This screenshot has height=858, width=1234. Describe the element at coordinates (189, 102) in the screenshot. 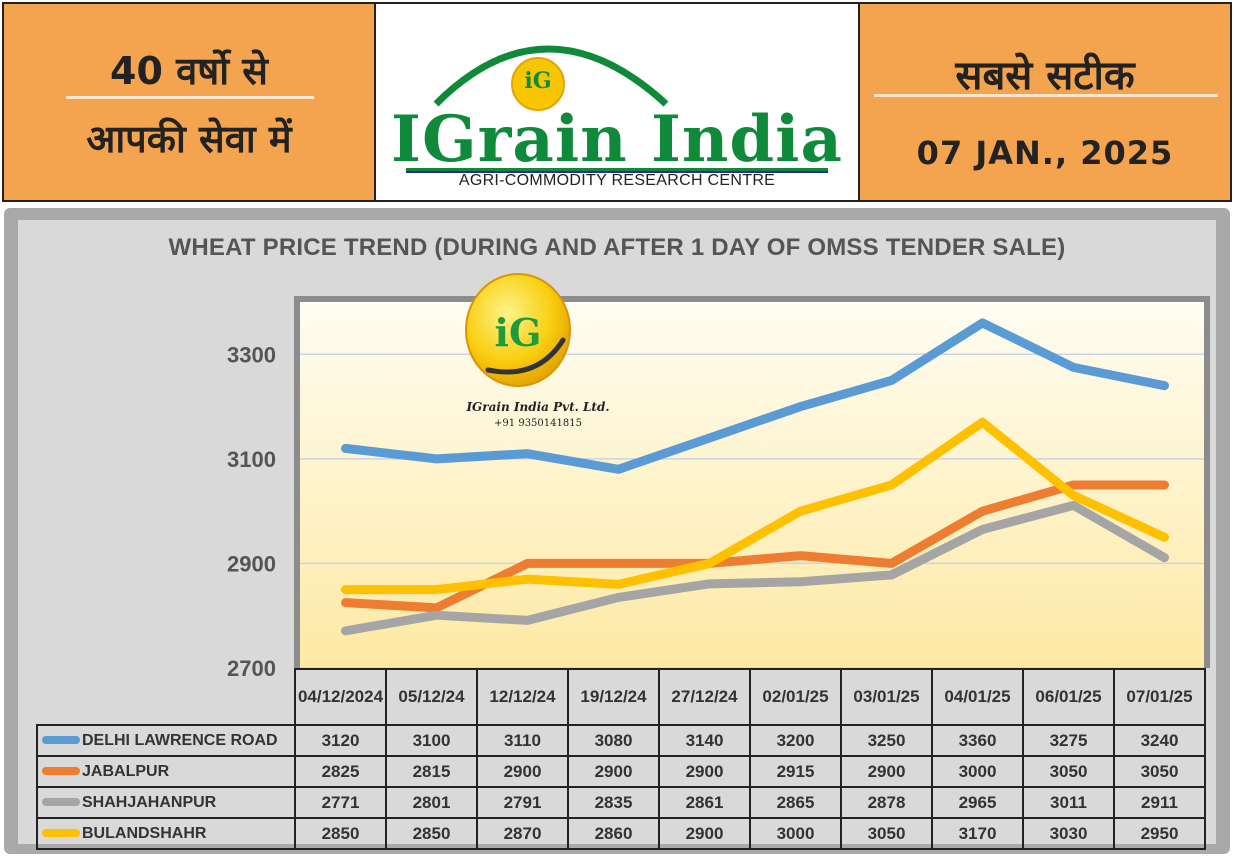

I see `header-left-panel: 40 वर्षो से आपकी सेवा में` at that location.